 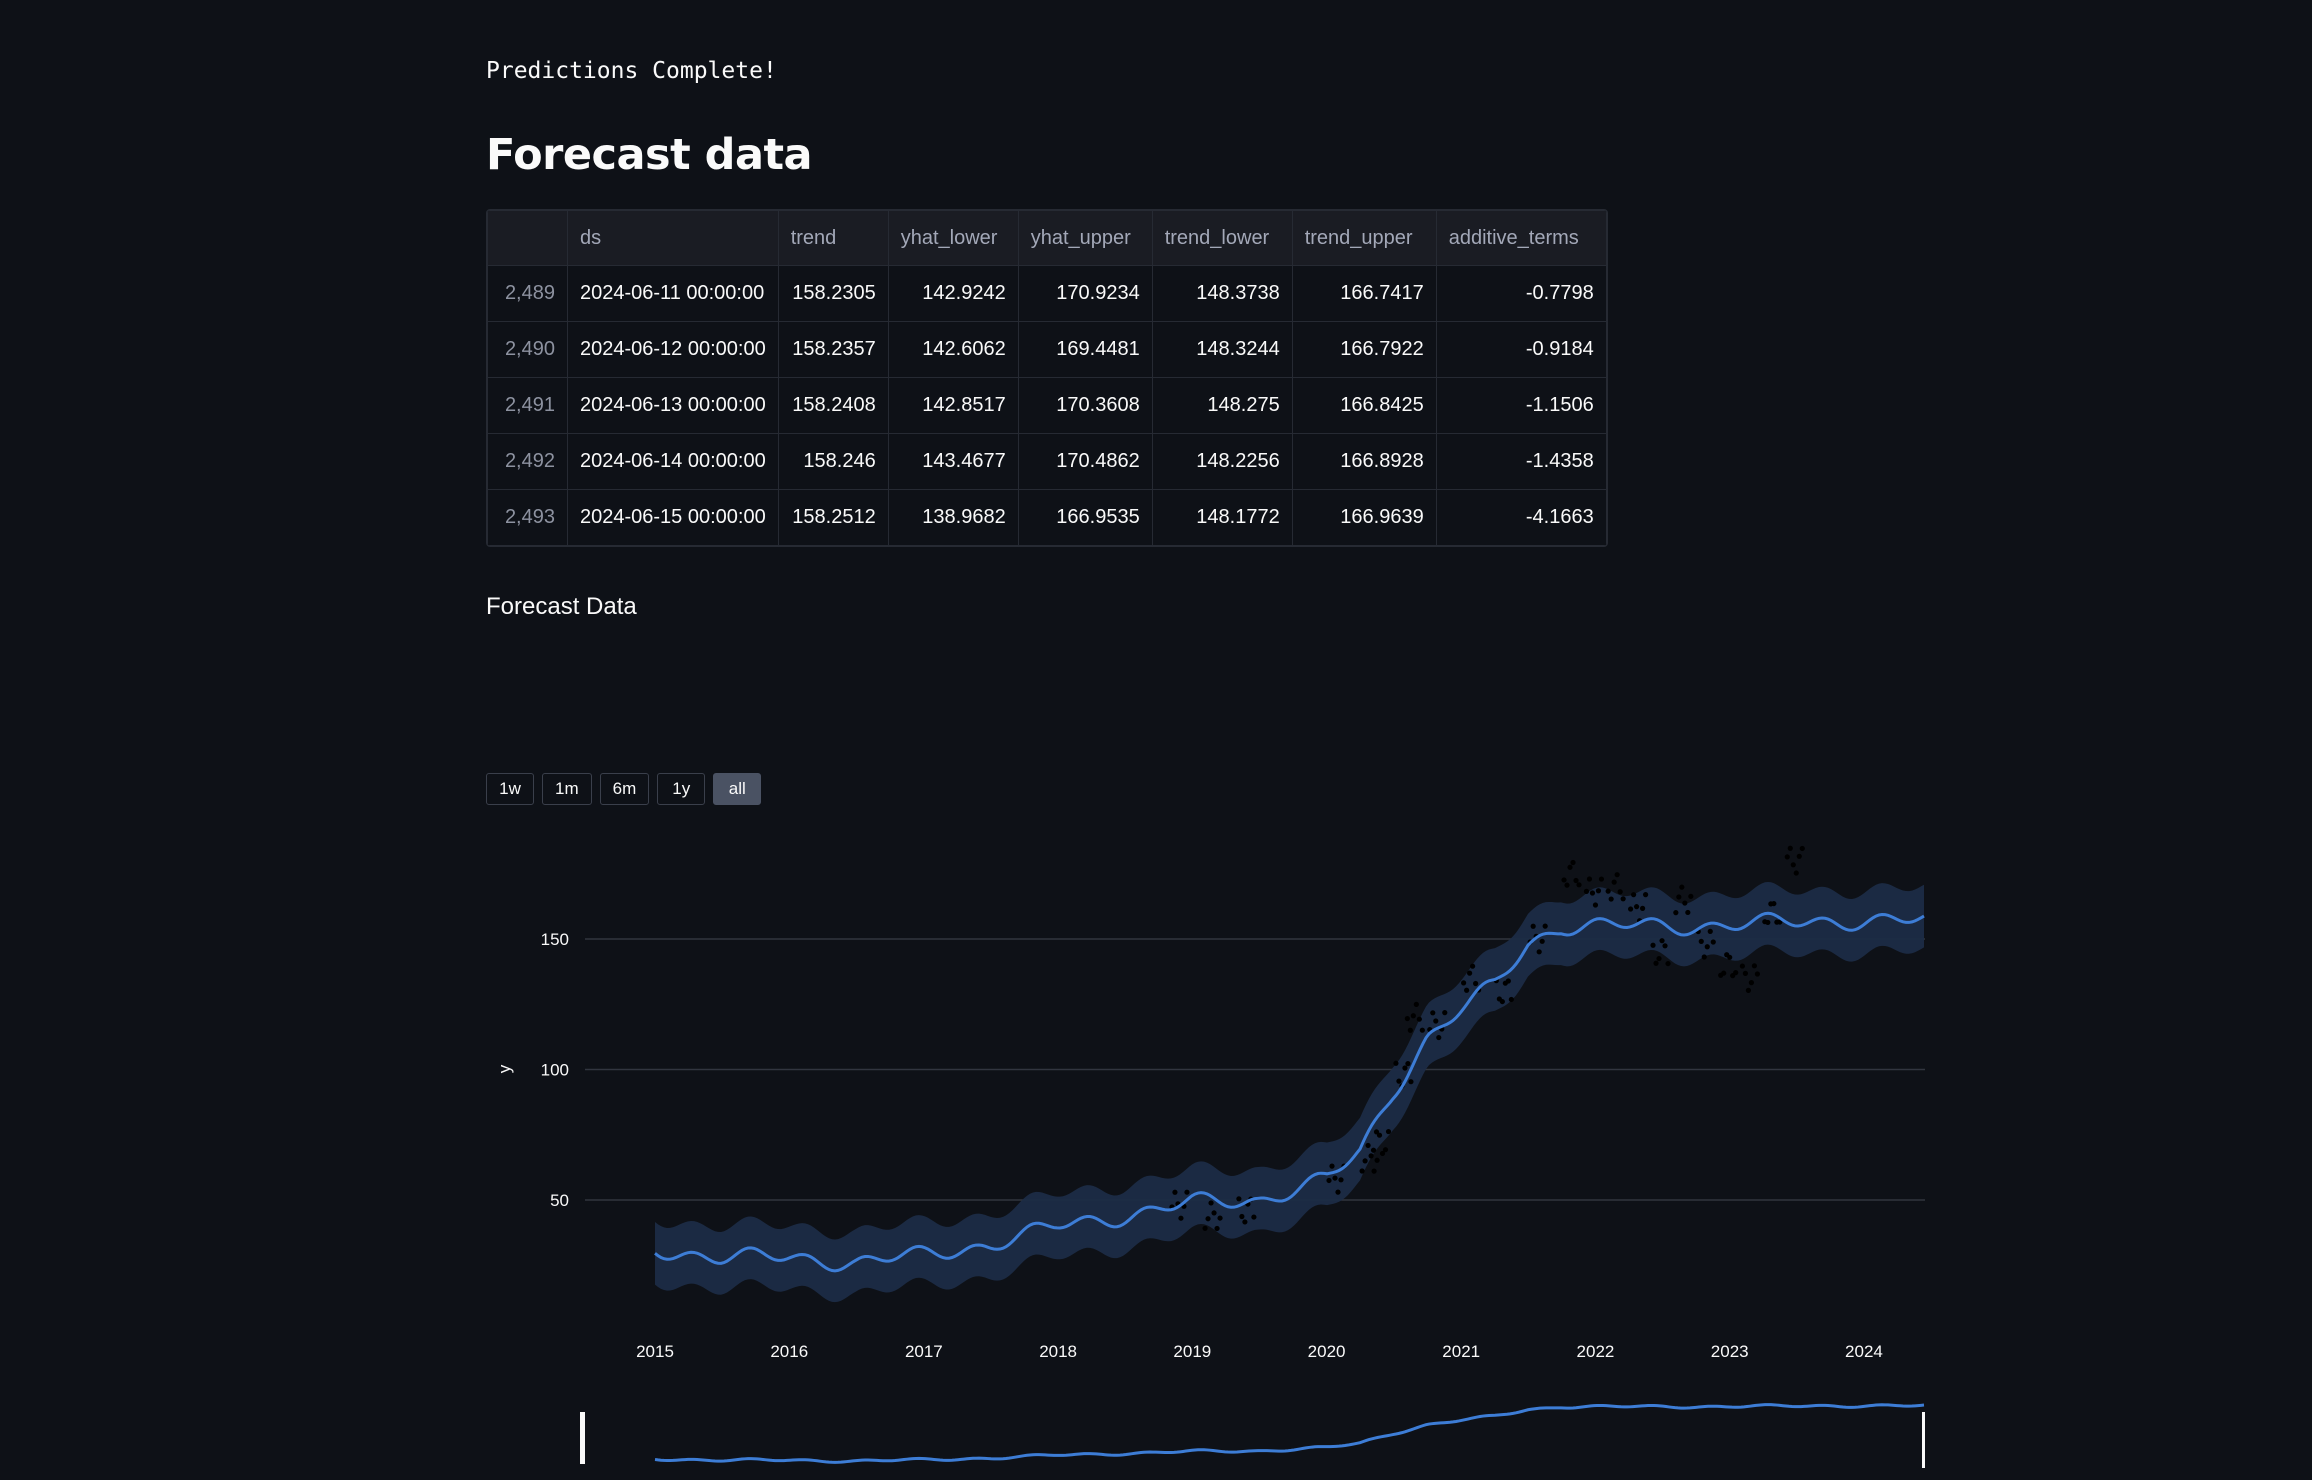 What do you see at coordinates (1521, 293) in the screenshot?
I see `table-cell: -0.7798` at bounding box center [1521, 293].